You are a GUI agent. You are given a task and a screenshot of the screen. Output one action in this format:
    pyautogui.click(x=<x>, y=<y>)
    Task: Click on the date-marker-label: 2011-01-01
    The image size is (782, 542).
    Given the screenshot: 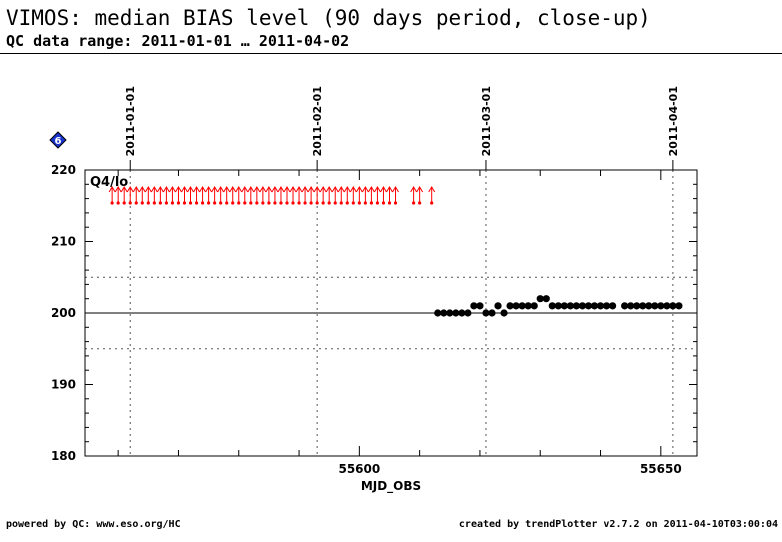 What is the action you would take?
    pyautogui.click(x=130, y=121)
    